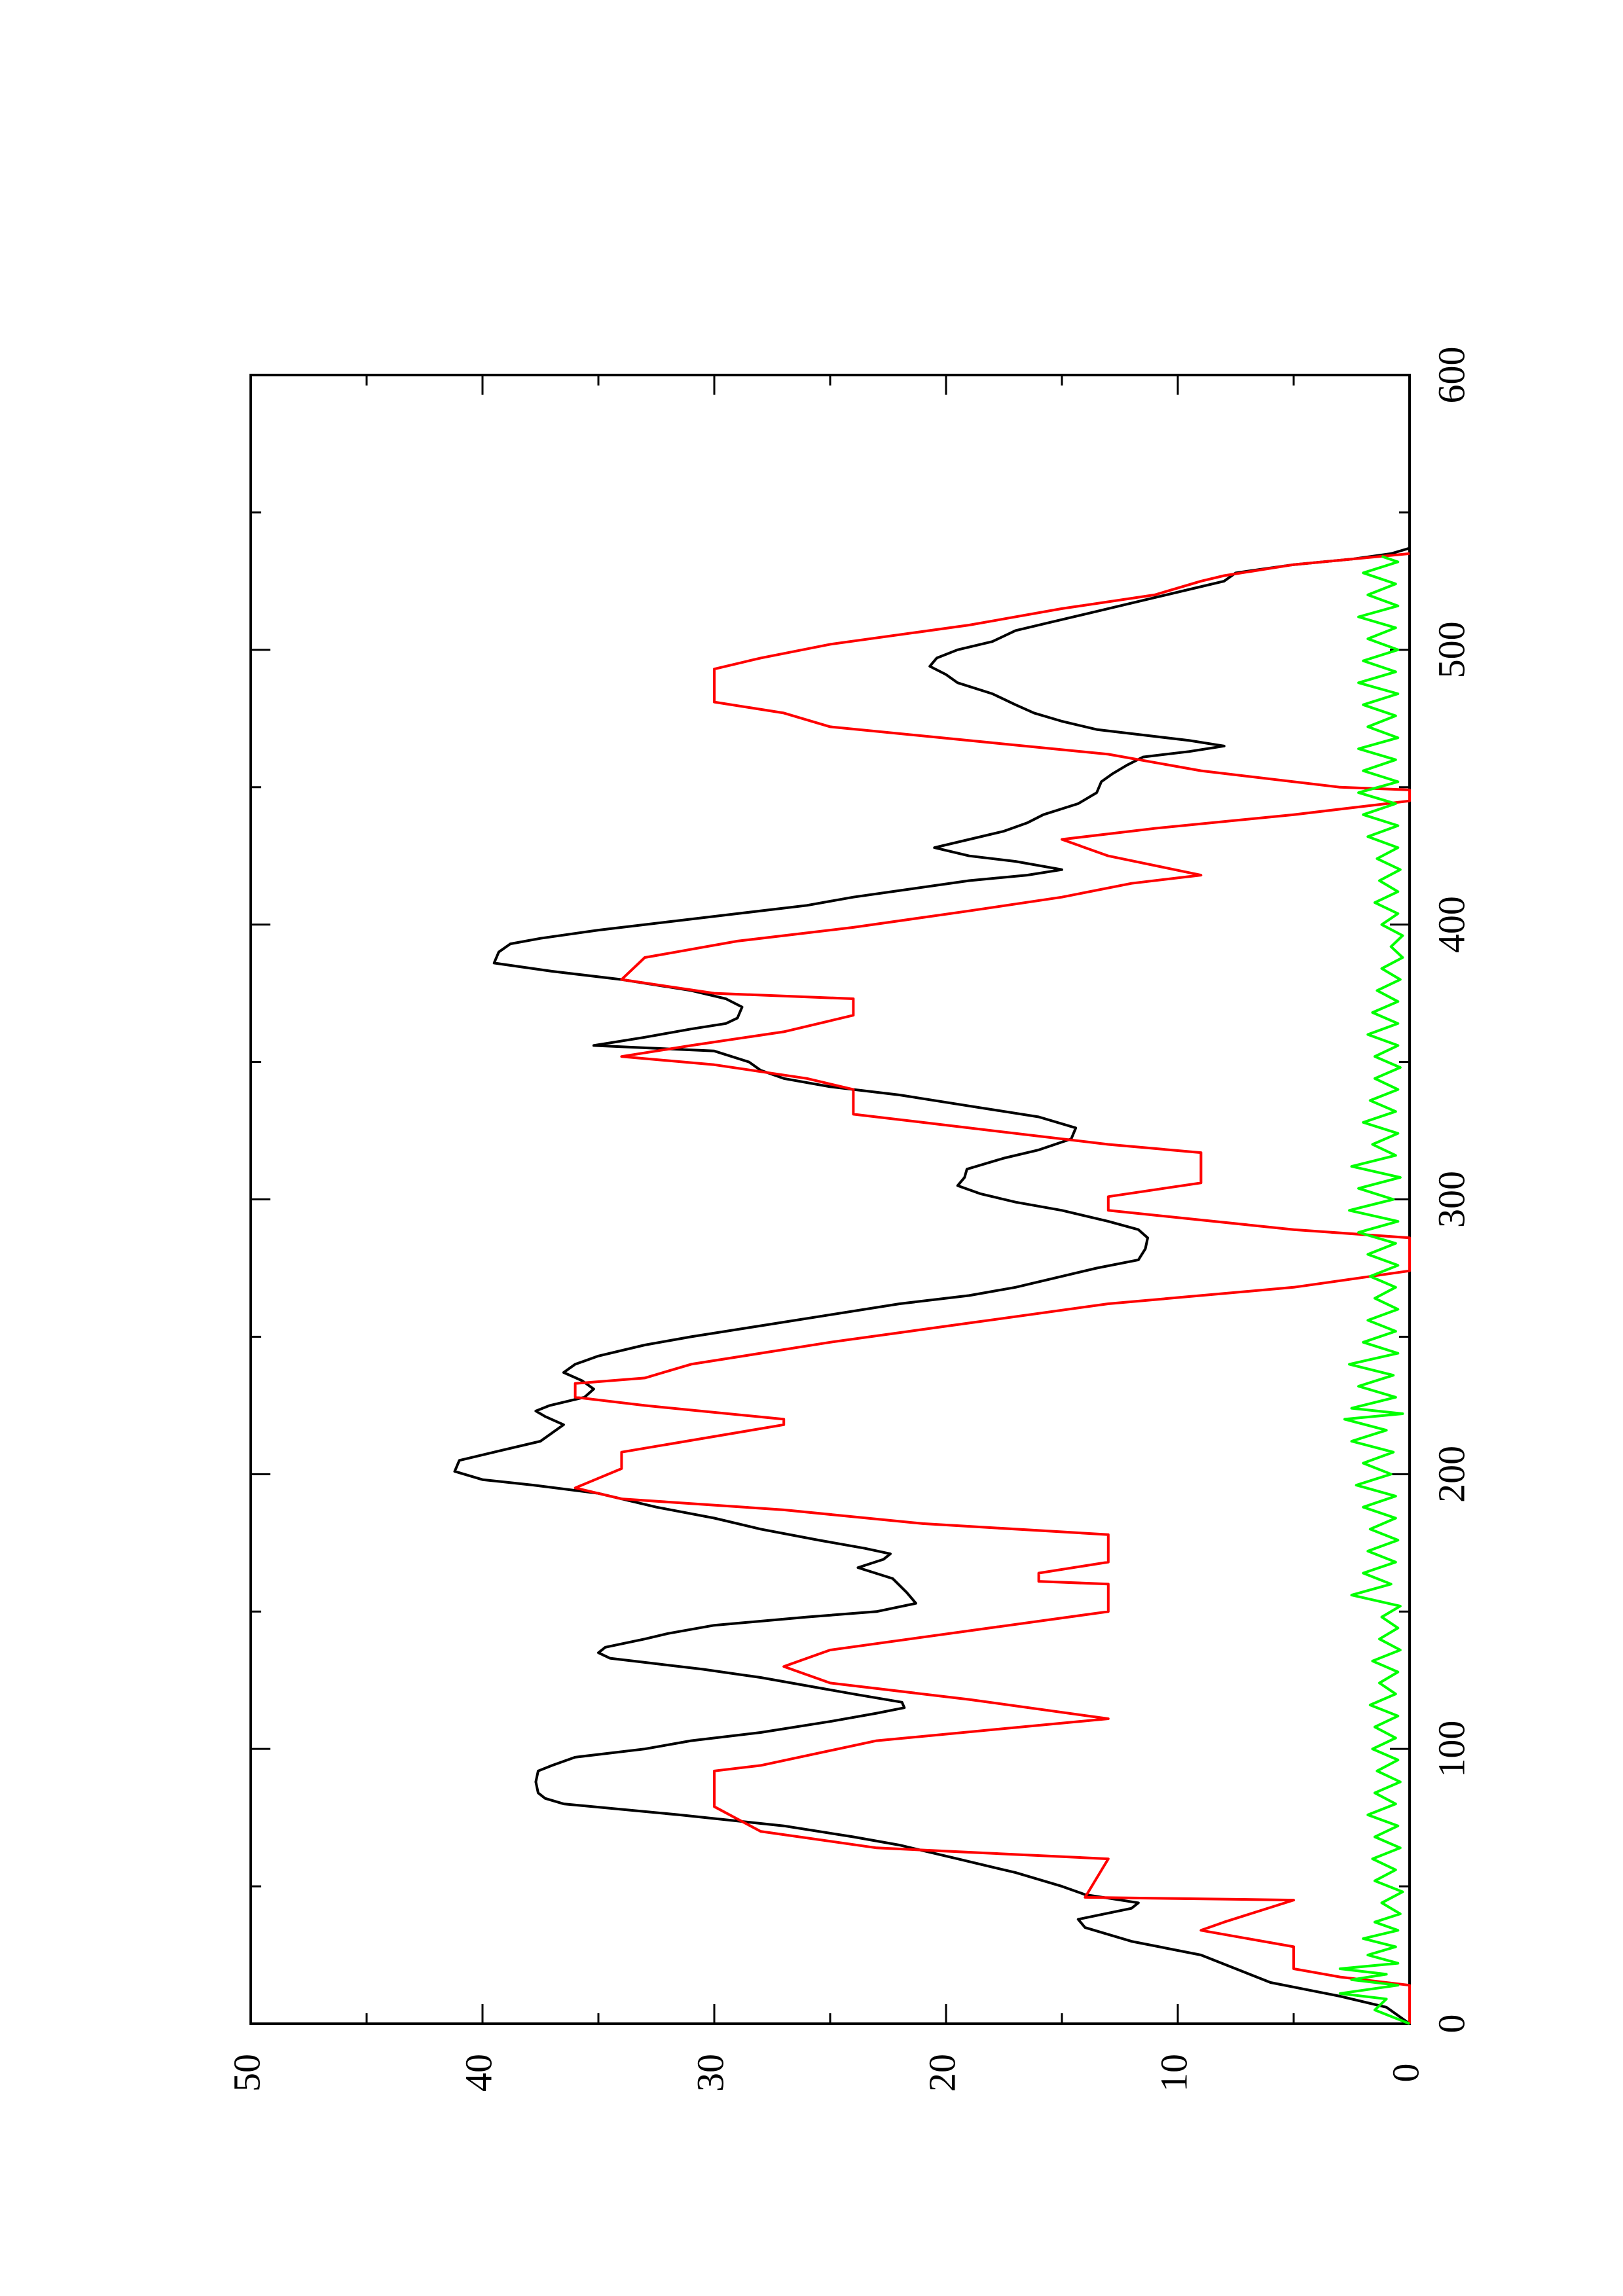  Describe the element at coordinates (478, 2073) in the screenshot. I see `y-tick-label: 40` at that location.